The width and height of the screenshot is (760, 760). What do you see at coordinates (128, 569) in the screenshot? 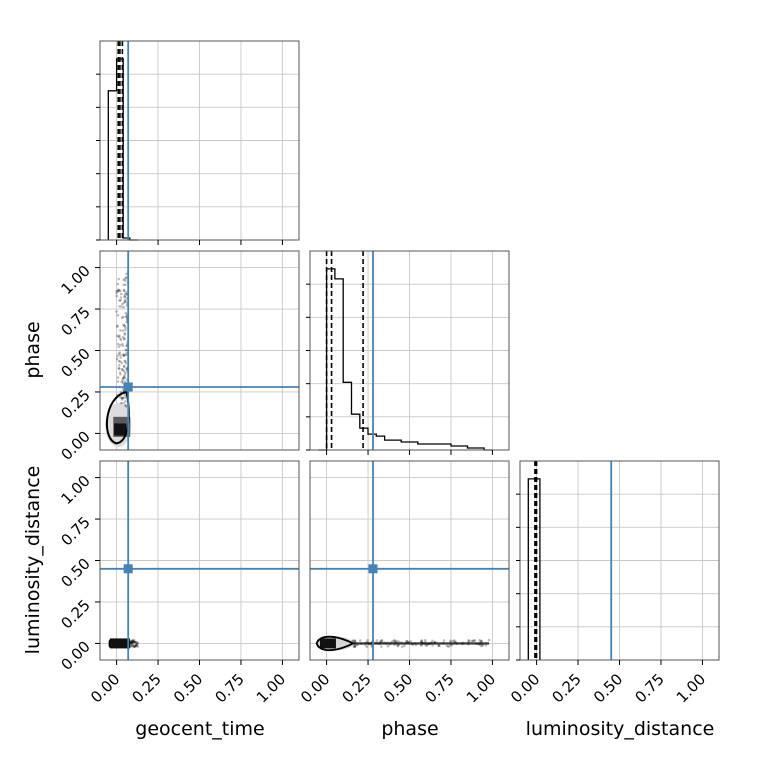
I see `truth-marker-r2c0` at bounding box center [128, 569].